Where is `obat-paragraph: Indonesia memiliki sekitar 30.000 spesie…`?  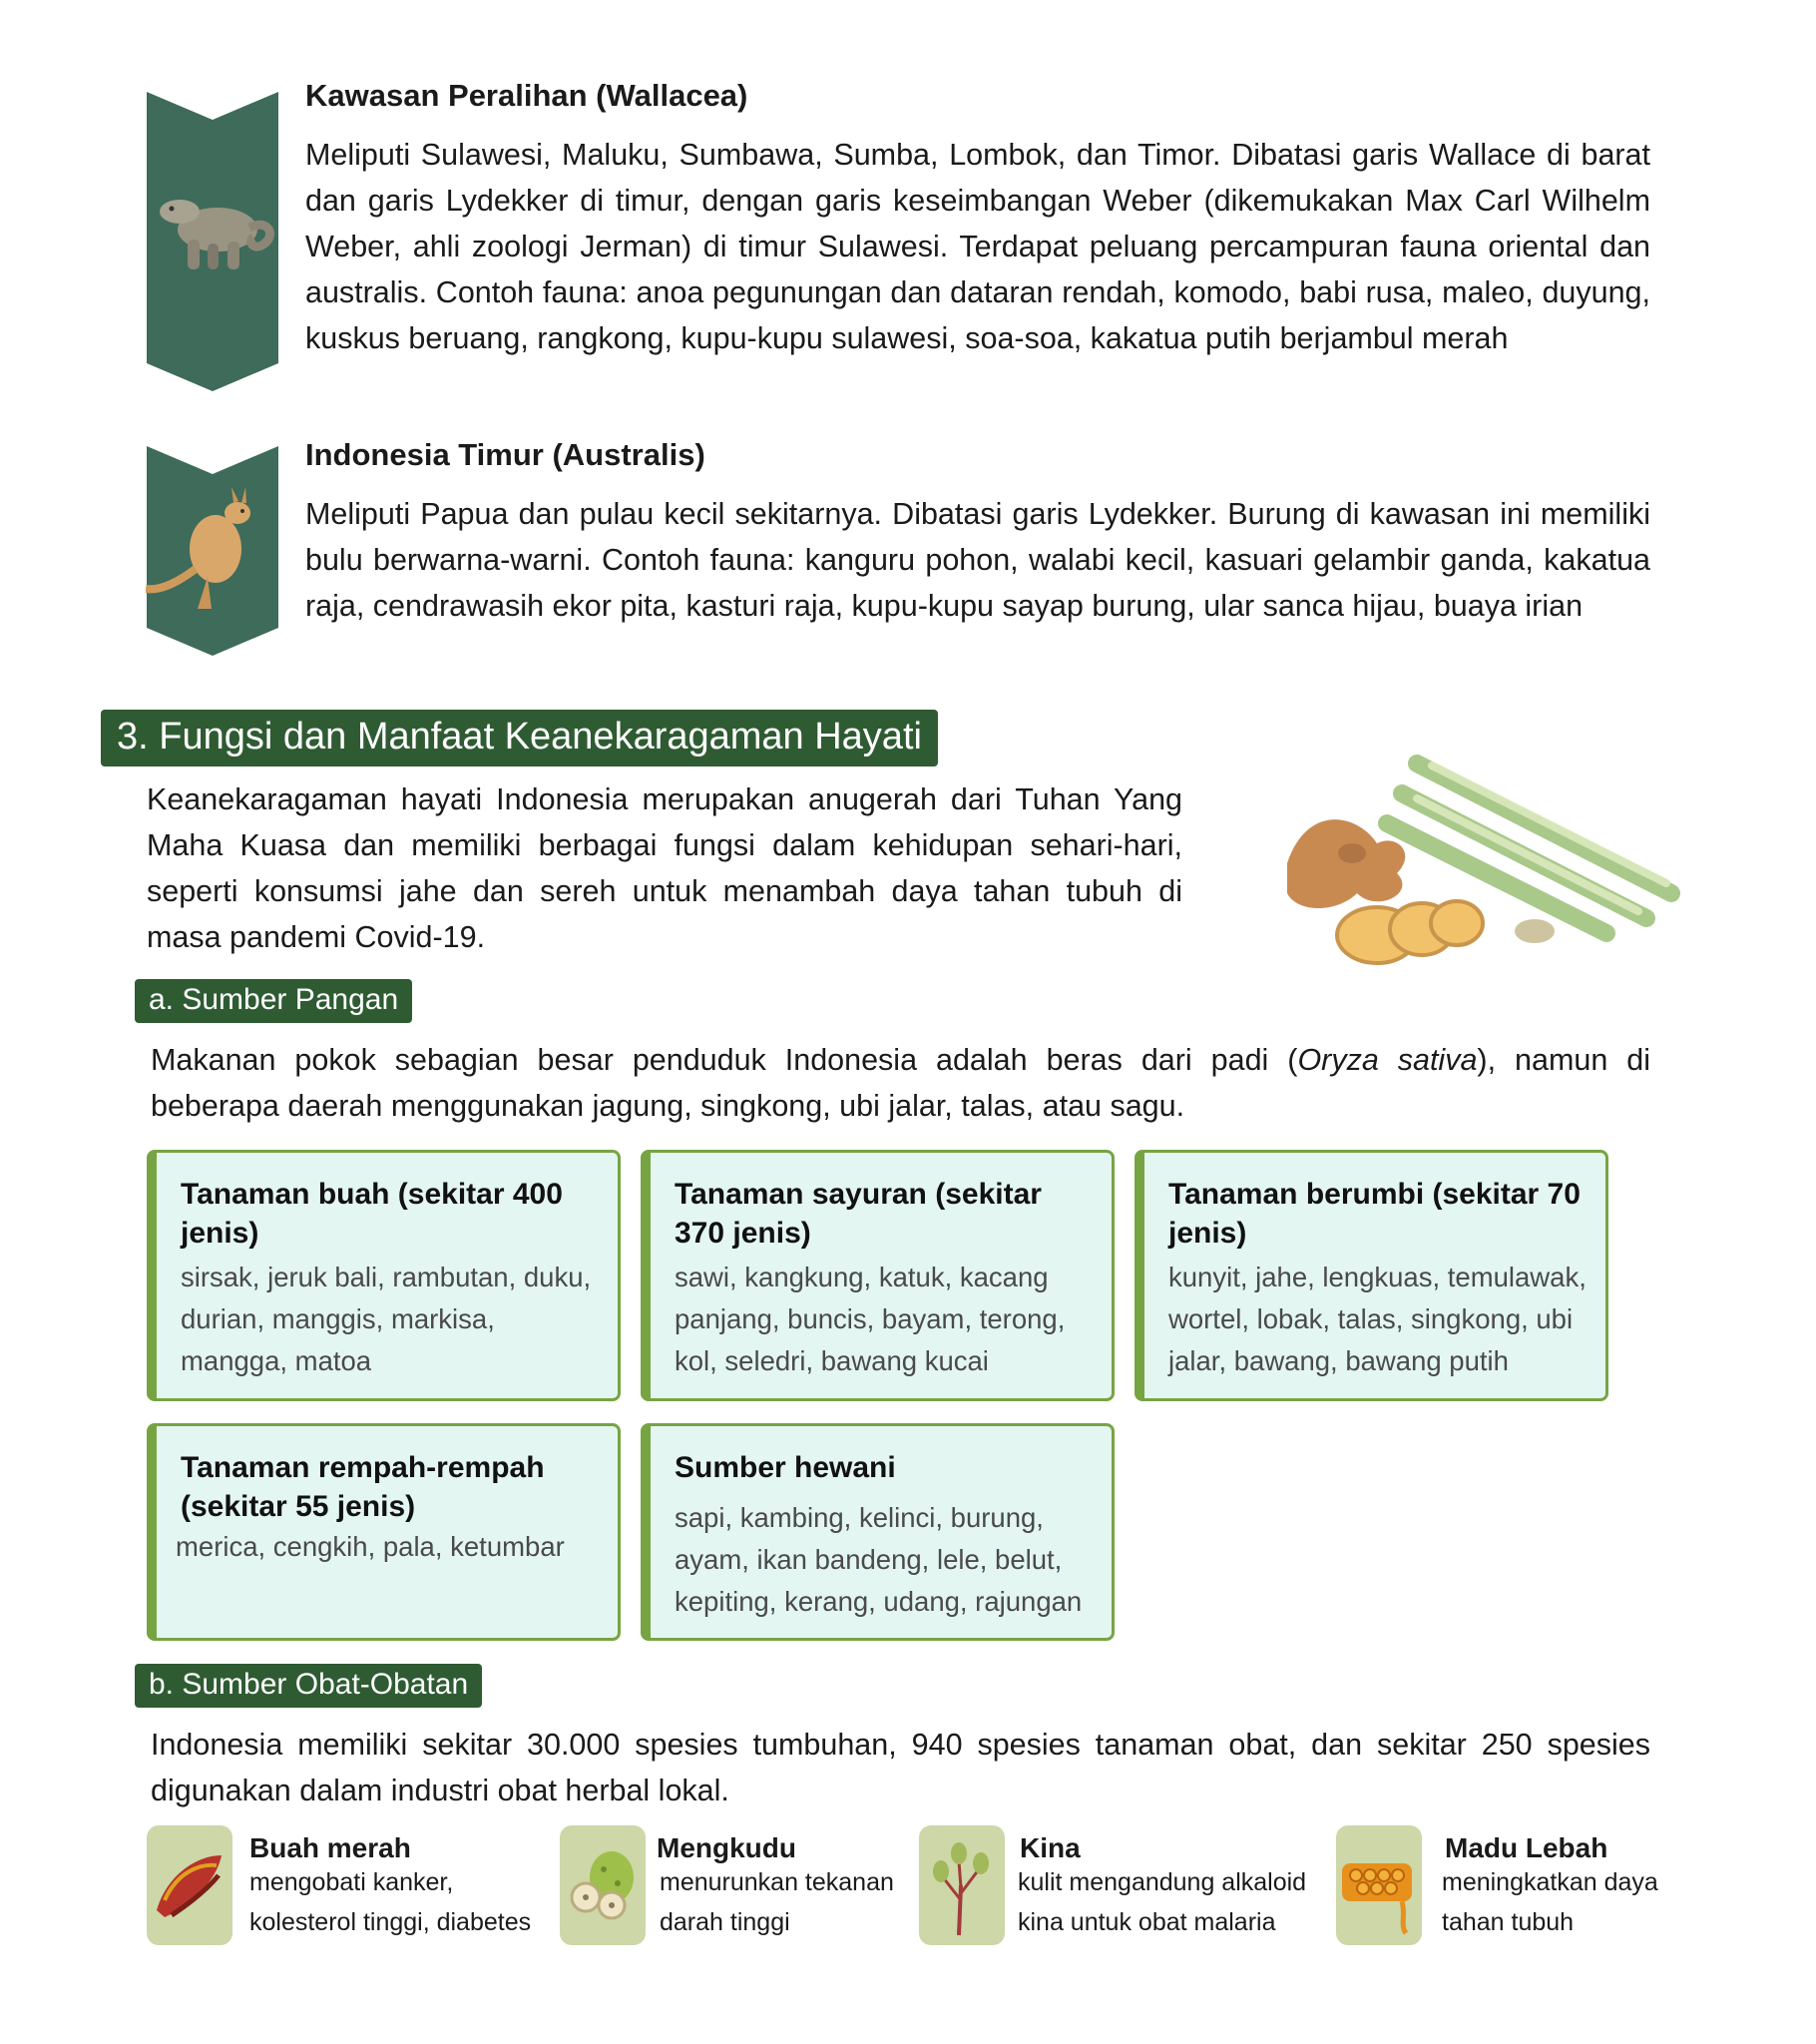
obat-paragraph: Indonesia memiliki sekitar 30.000 spesie… is located at coordinates (900, 1767).